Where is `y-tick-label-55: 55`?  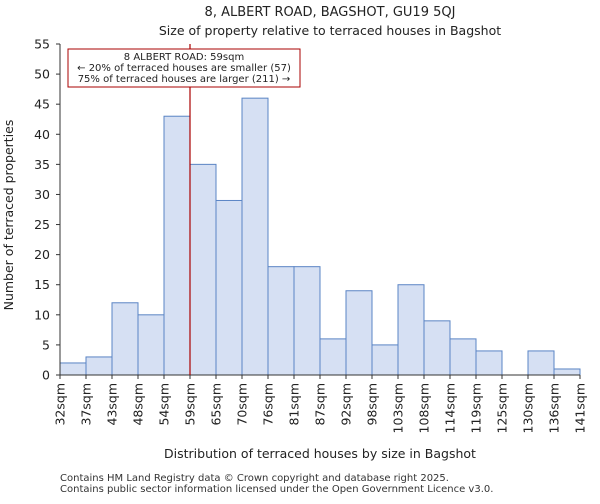
y-tick-label-55: 55 is located at coordinates (42, 44).